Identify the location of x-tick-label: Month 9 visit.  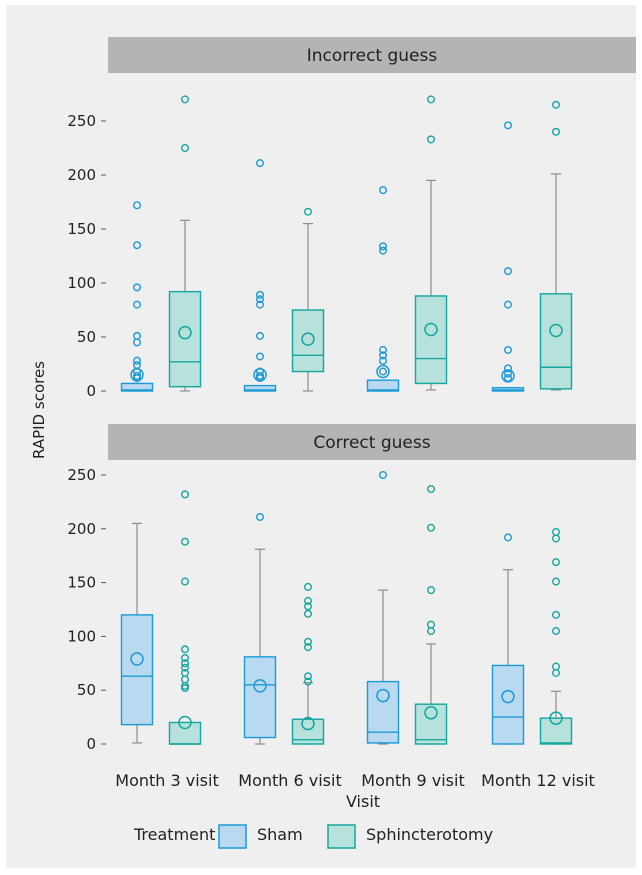
(412, 780).